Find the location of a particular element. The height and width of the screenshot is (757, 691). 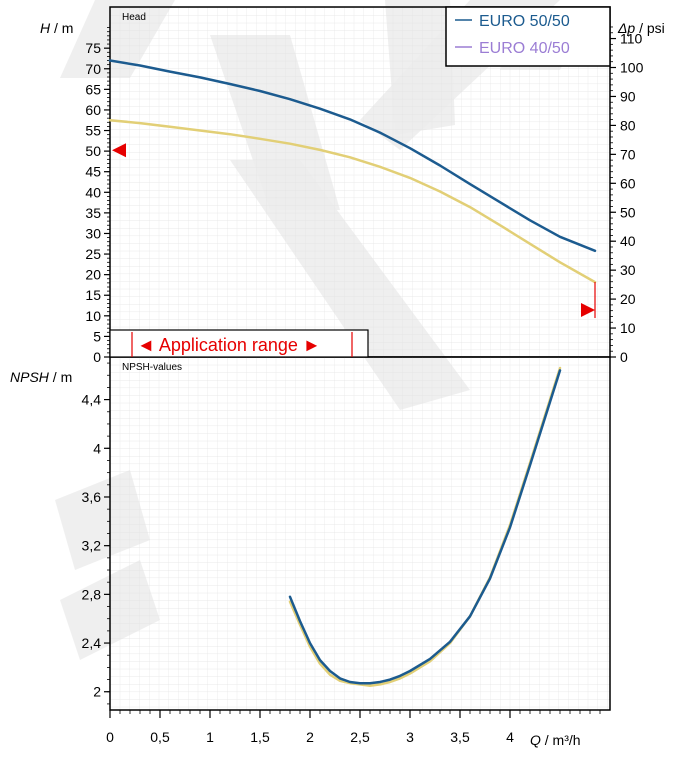

x-axis-label: Q / m³/h is located at coordinates (555, 740).